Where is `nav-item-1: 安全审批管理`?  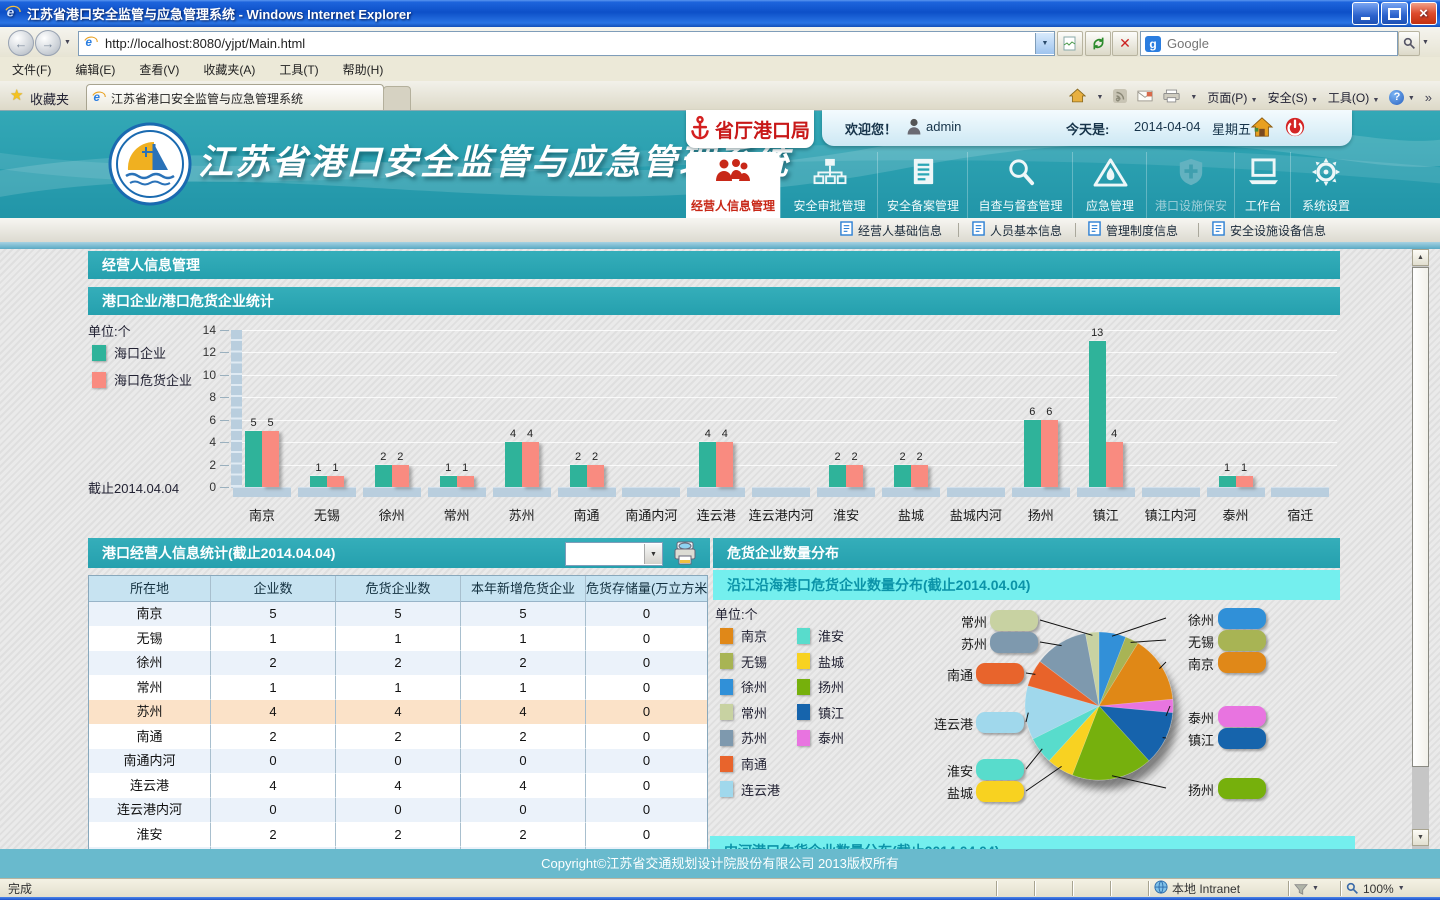
nav-item-1: 安全审批管理 is located at coordinates (829, 185).